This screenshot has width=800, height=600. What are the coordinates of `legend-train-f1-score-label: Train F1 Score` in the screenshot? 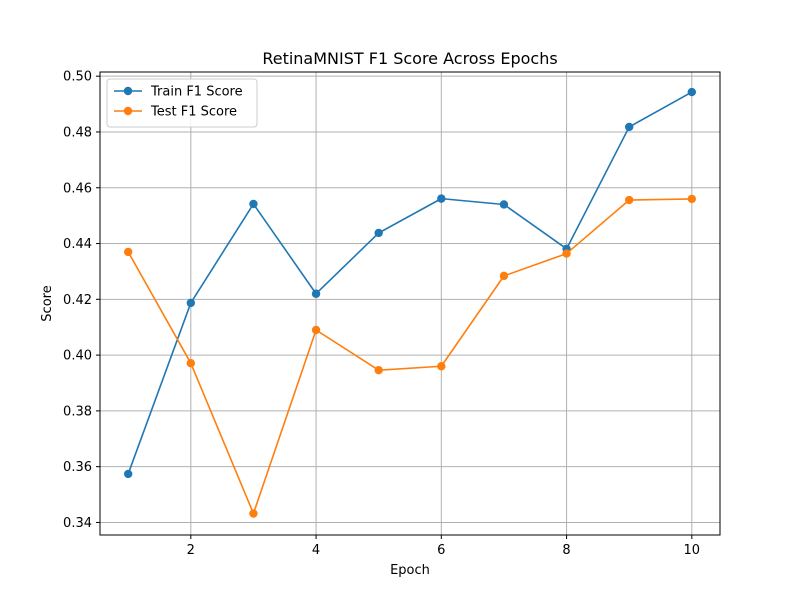 It's located at (196, 92).